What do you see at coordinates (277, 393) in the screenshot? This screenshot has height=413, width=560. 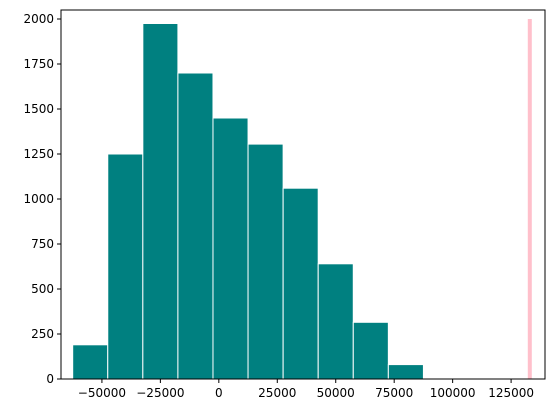 I see `x-tick-label: 25000` at bounding box center [277, 393].